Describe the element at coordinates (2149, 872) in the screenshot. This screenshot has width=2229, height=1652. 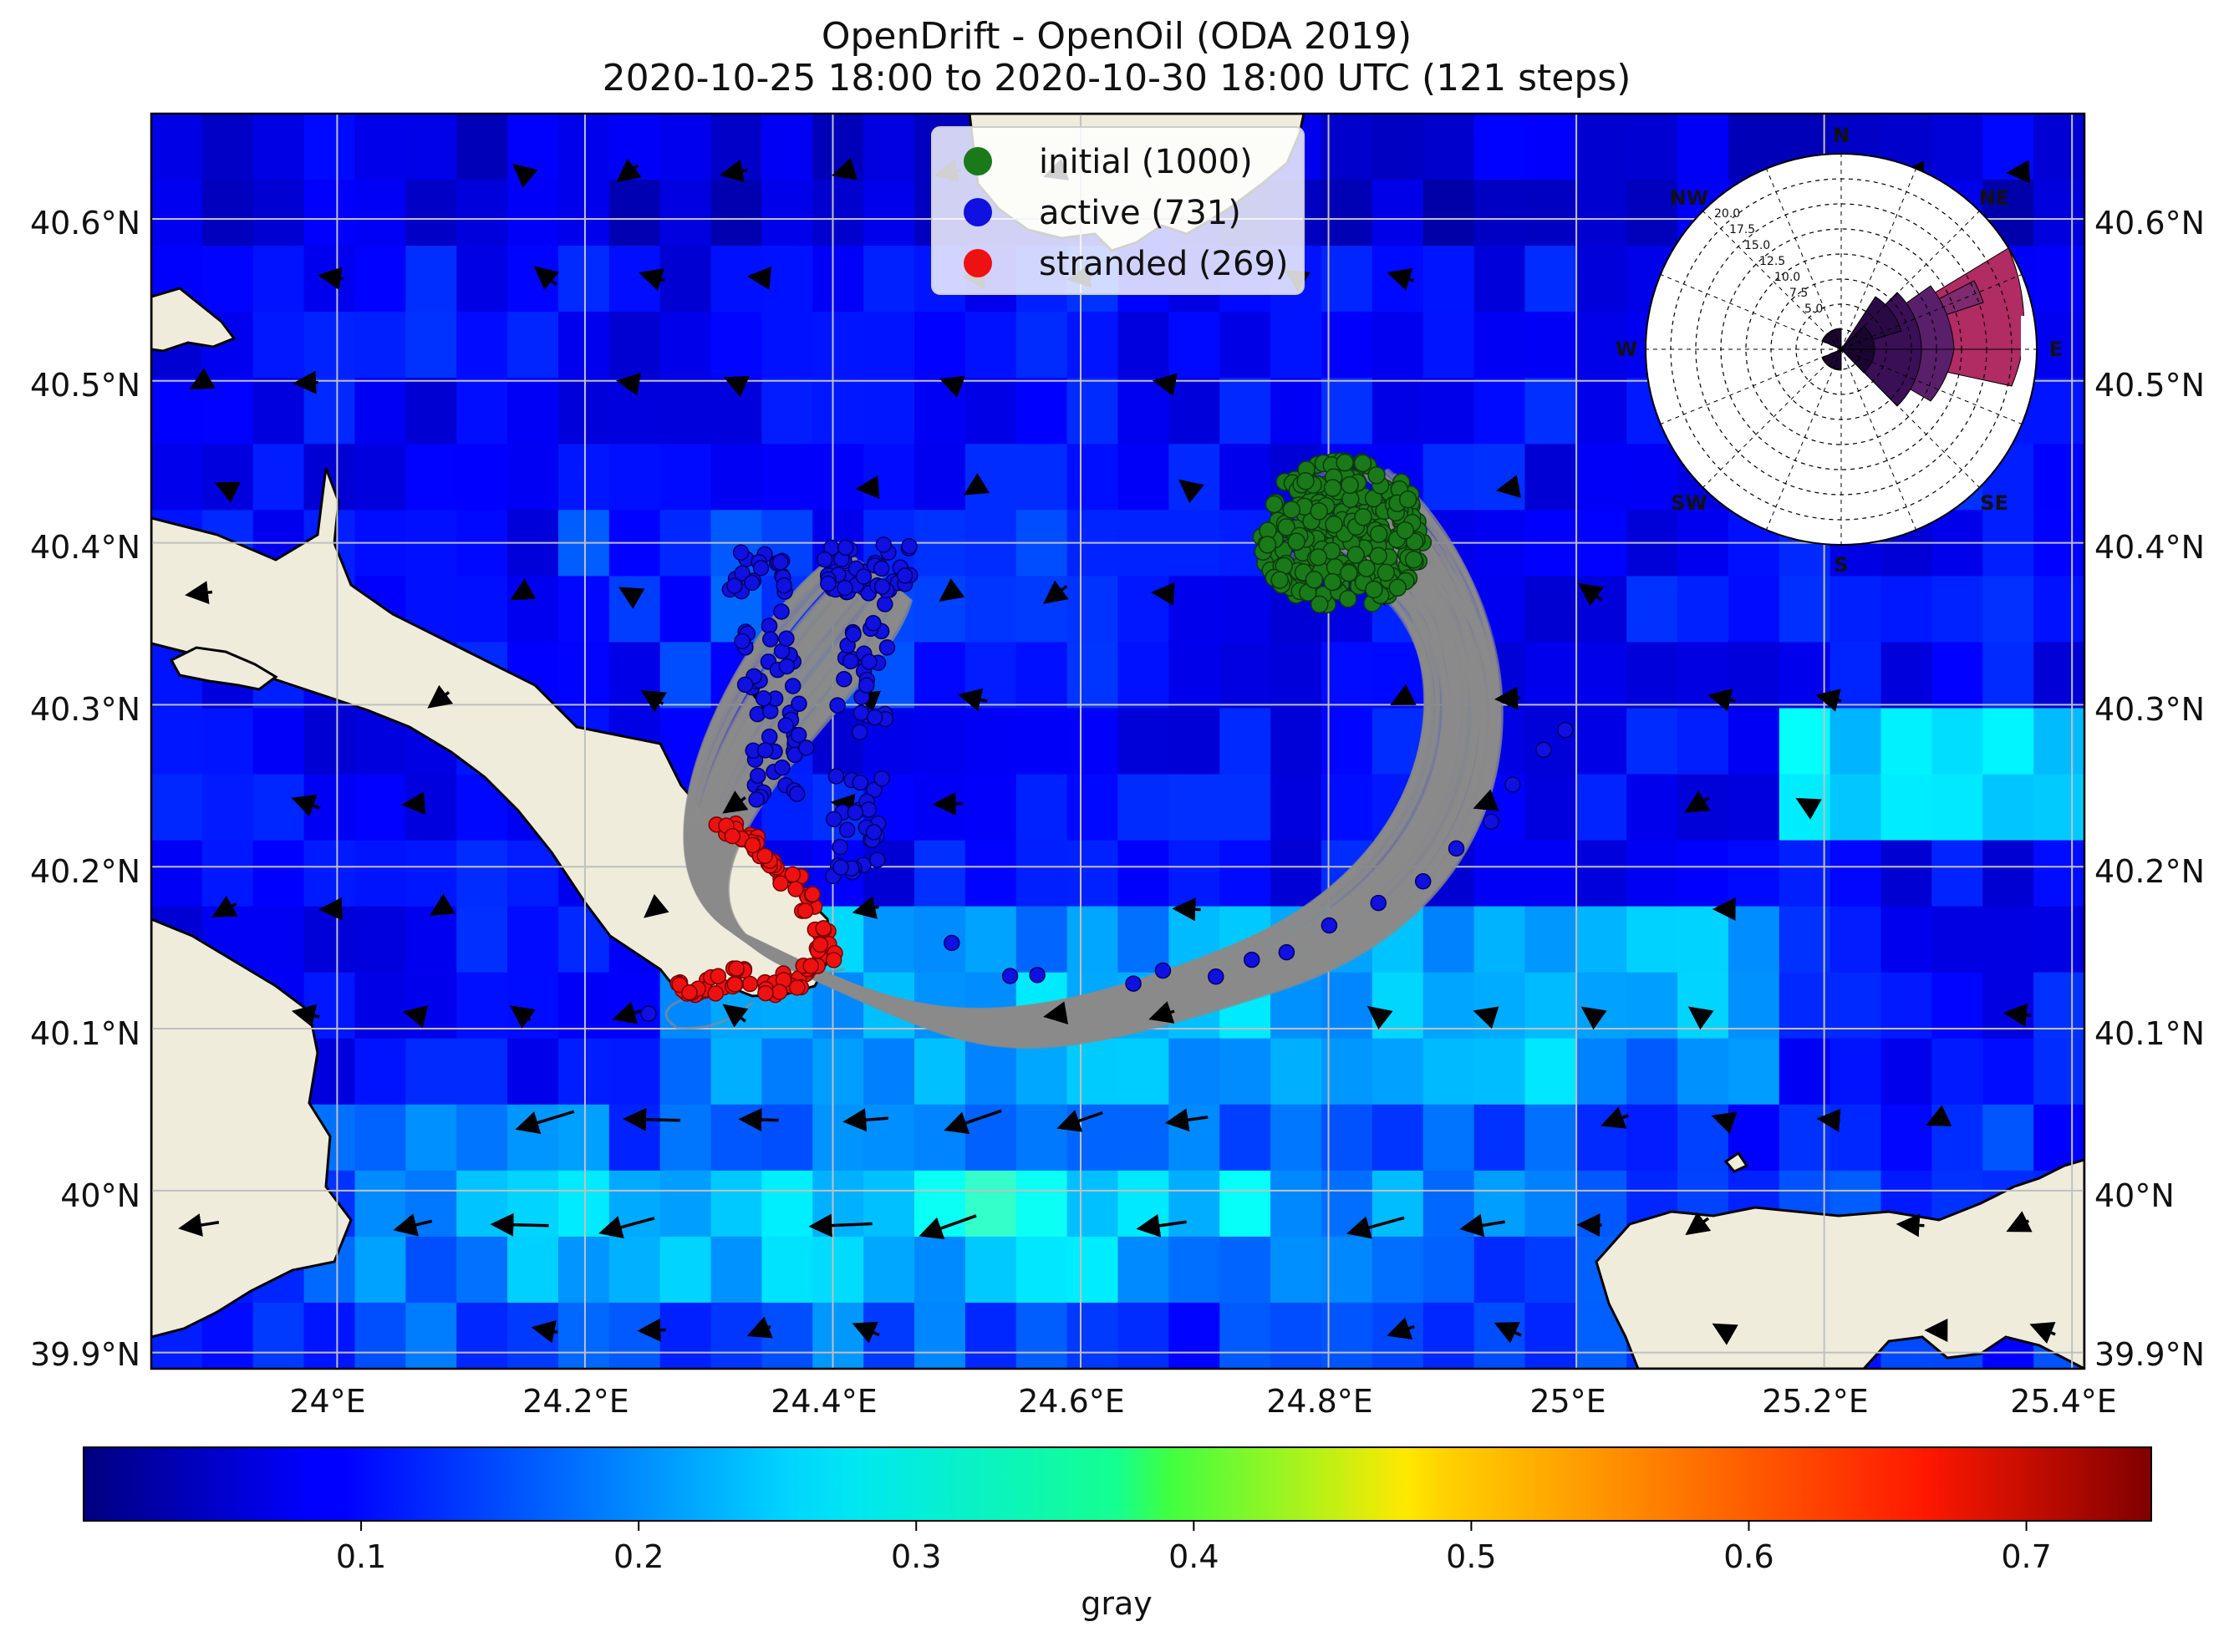
I see `lat-tick-label-right: 40.2°N` at that location.